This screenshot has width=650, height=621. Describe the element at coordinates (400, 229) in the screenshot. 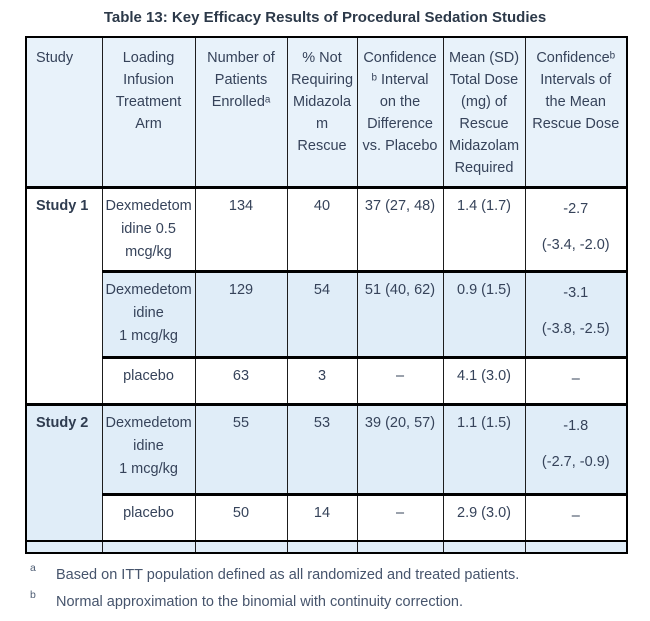

I see `ci-difference-cell: 37 (27, 48)` at that location.